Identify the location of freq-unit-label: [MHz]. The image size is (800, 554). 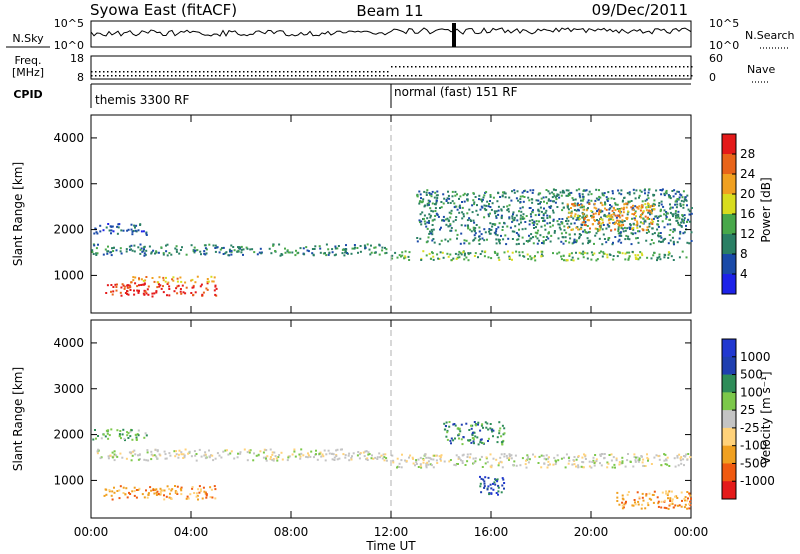
(28, 72).